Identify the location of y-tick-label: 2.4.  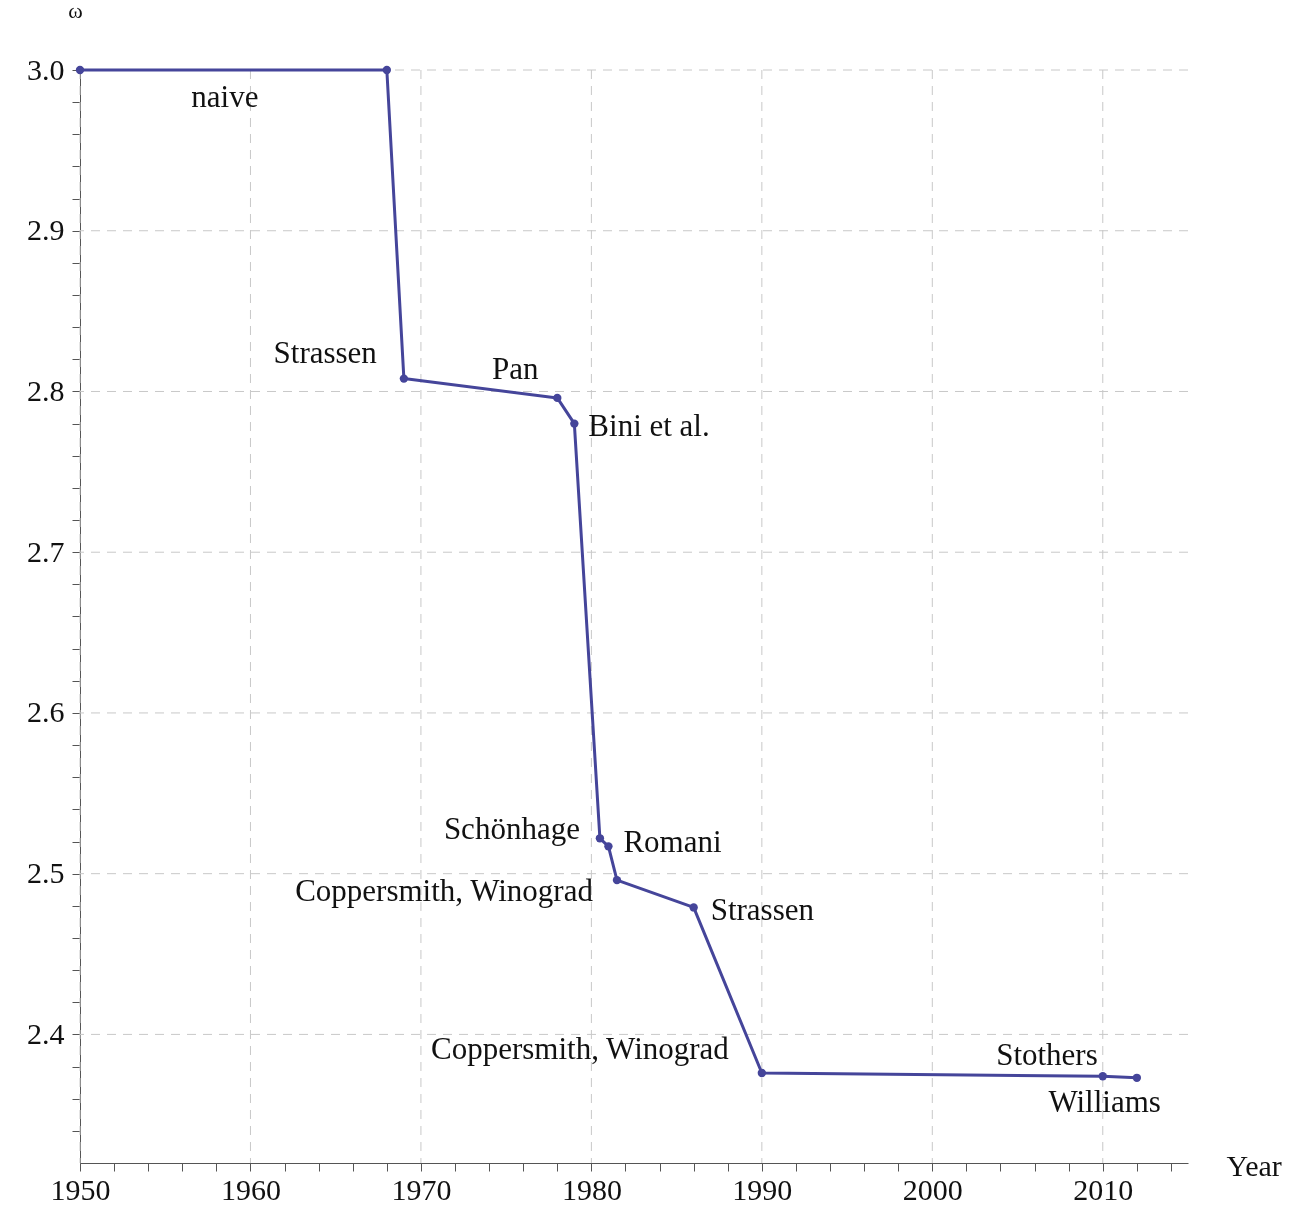
(46, 1033).